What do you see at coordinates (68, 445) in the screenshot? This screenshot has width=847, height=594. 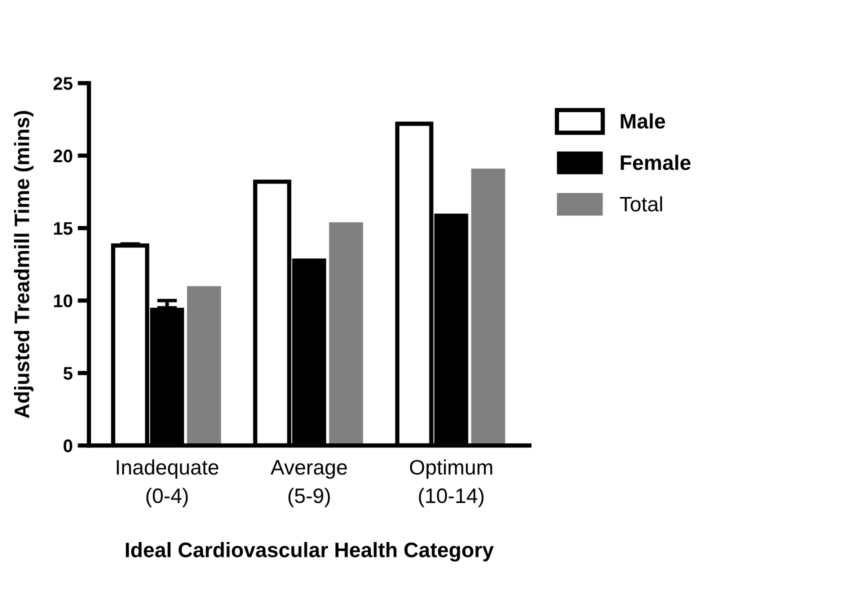 I see `y-tick-label: 0` at bounding box center [68, 445].